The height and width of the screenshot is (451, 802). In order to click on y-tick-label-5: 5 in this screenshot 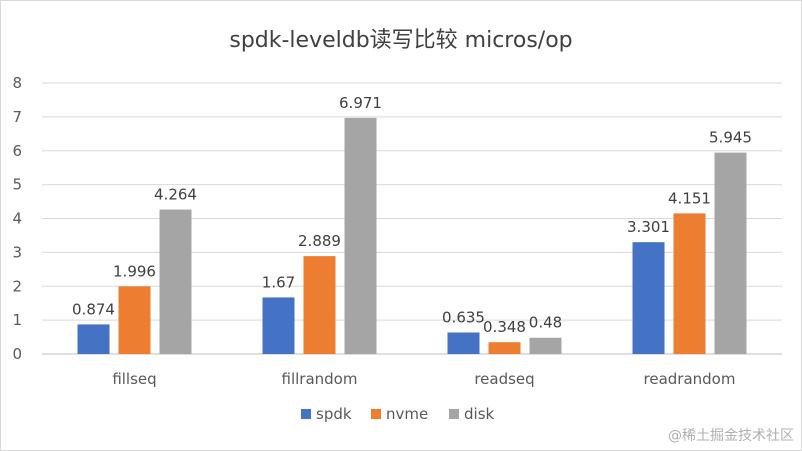, I will do `click(17, 185)`.